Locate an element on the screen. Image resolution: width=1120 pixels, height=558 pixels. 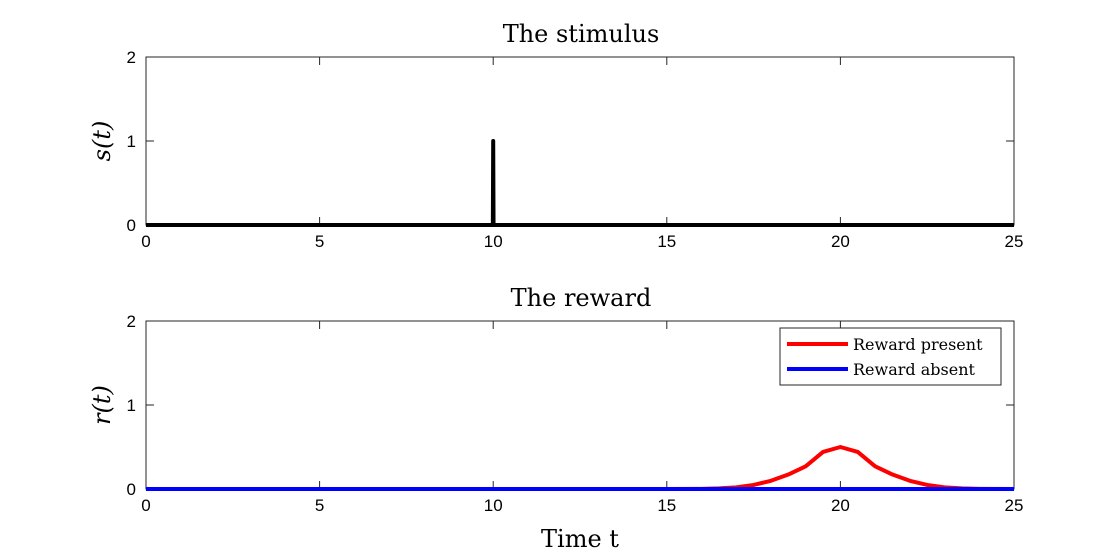
reward-ylabel: r(t) is located at coordinates (102, 405).